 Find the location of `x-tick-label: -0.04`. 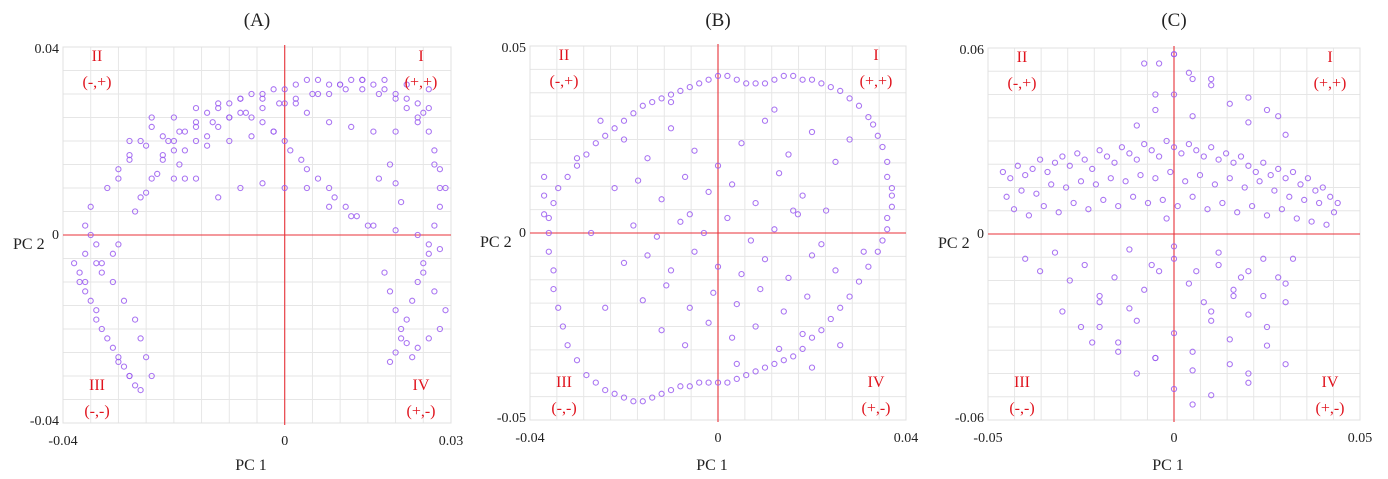

x-tick-label: -0.04 is located at coordinates (62, 441).